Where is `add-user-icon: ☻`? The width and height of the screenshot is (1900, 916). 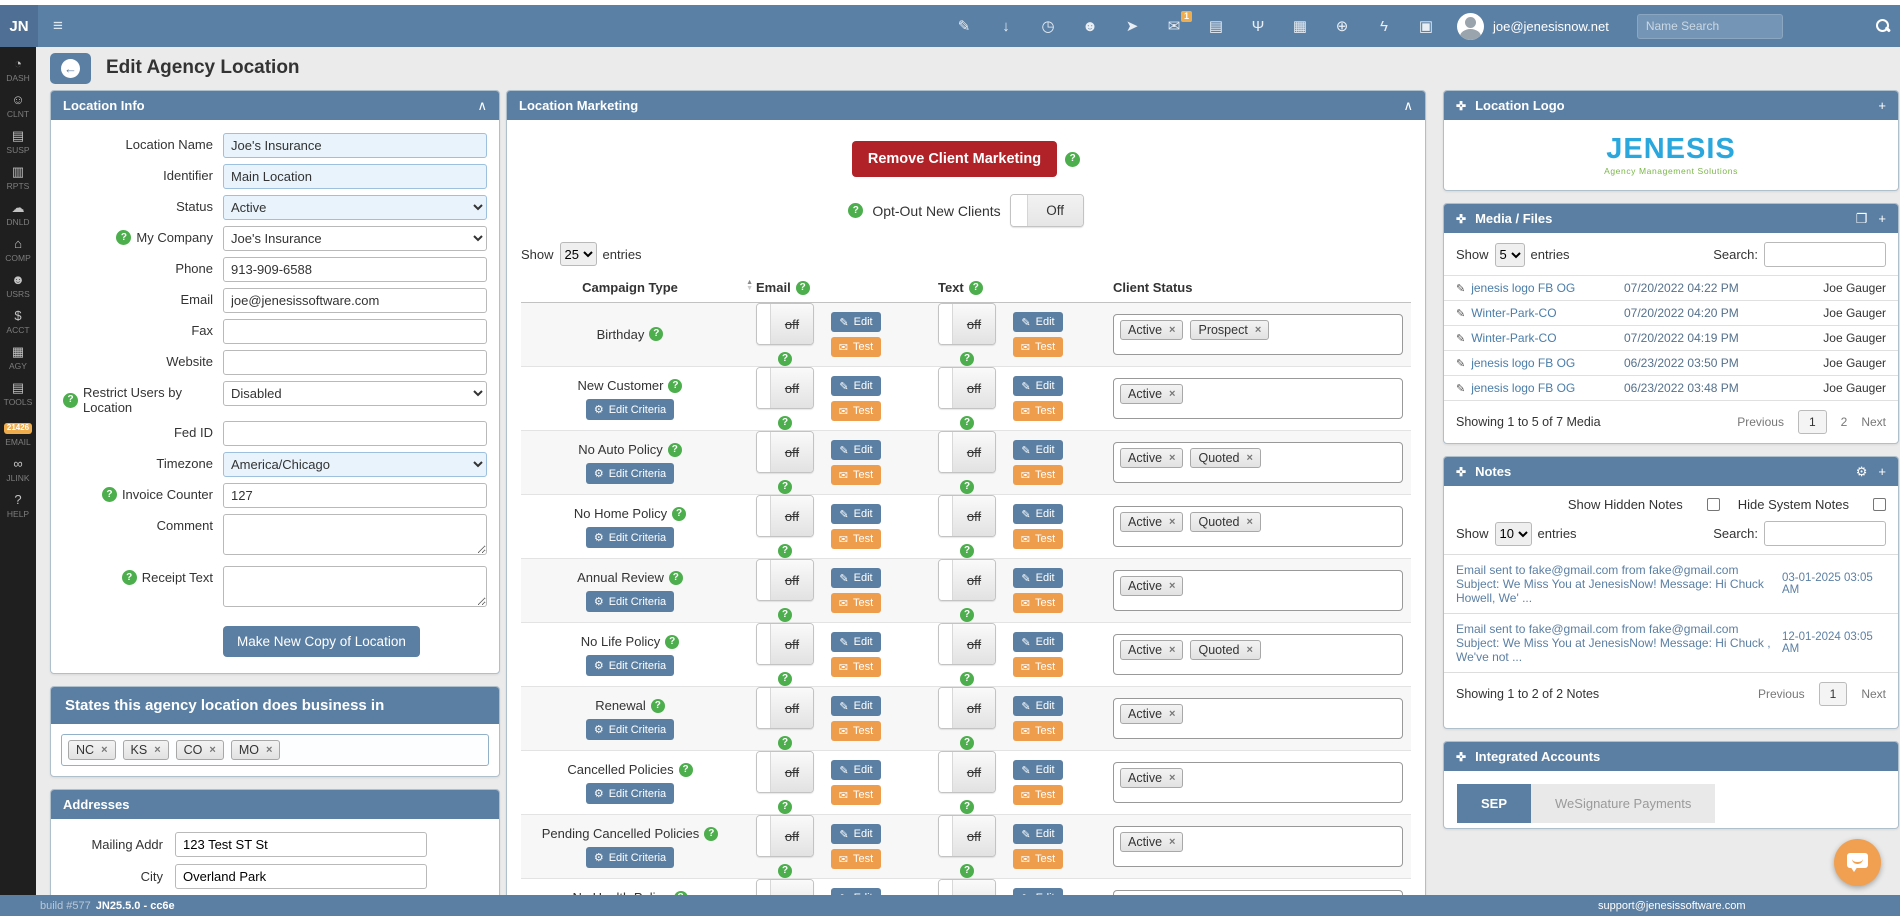 add-user-icon: ☻ is located at coordinates (1090, 26).